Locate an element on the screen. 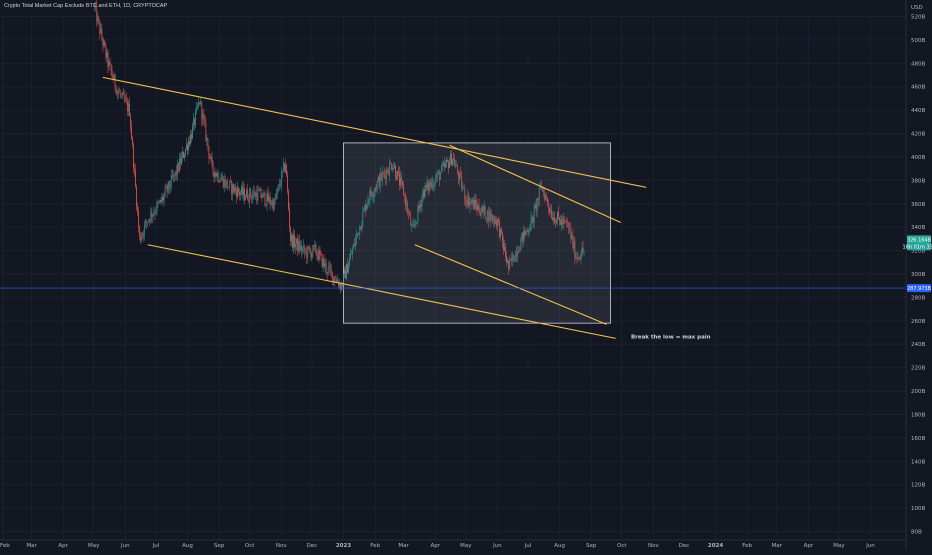 The width and height of the screenshot is (932, 555). trendline is located at coordinates (381, 291).